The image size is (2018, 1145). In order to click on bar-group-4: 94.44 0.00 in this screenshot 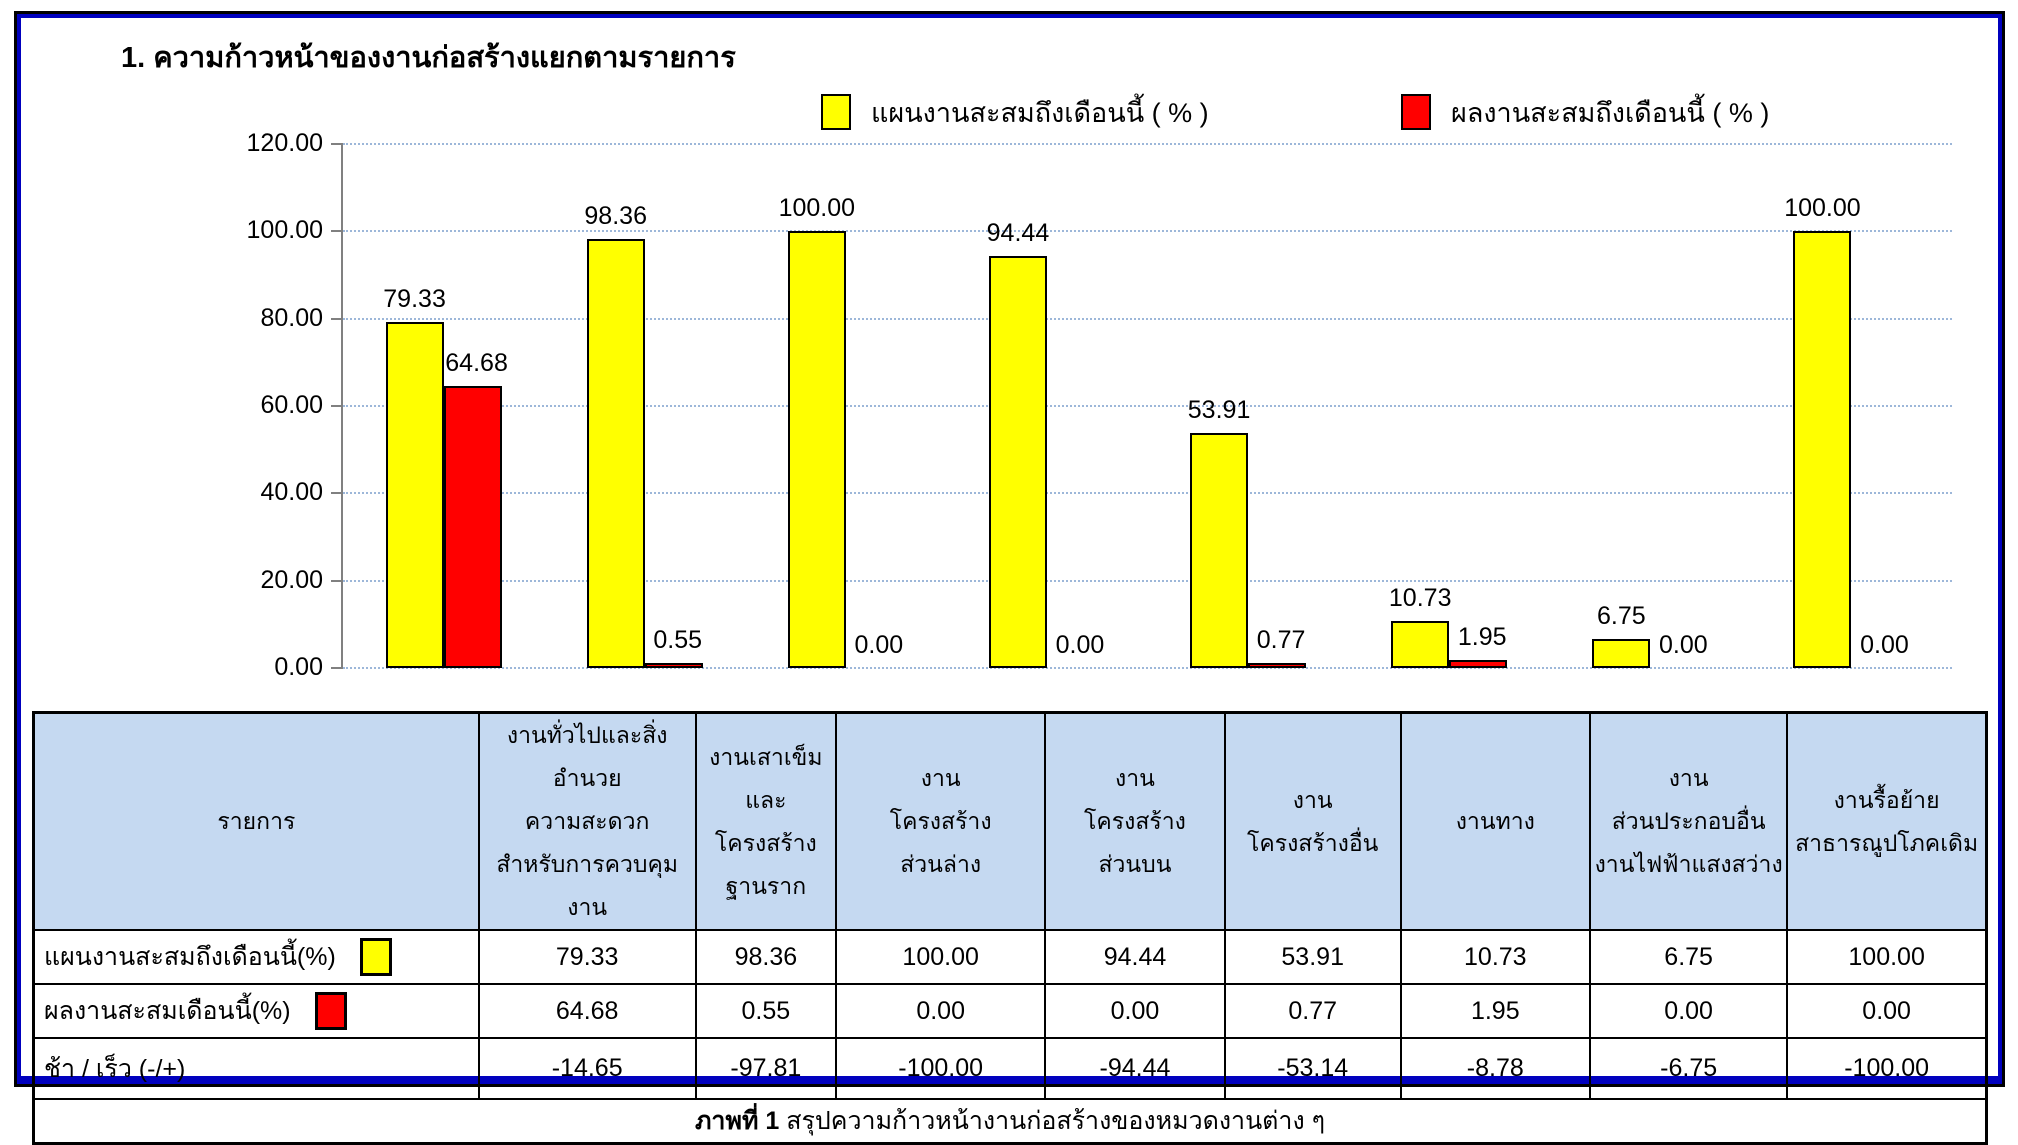, I will do `click(1046, 406)`.